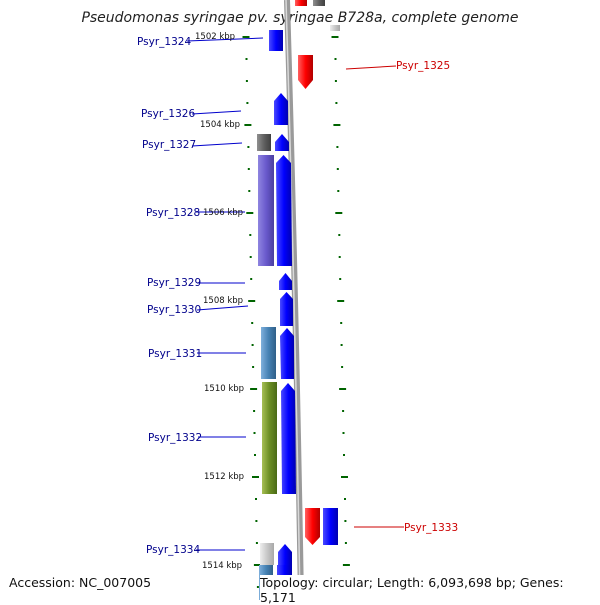 The width and height of the screenshot is (600, 605). What do you see at coordinates (173, 550) in the screenshot?
I see `gene-label-psyr-1334: Psyr_1334` at bounding box center [173, 550].